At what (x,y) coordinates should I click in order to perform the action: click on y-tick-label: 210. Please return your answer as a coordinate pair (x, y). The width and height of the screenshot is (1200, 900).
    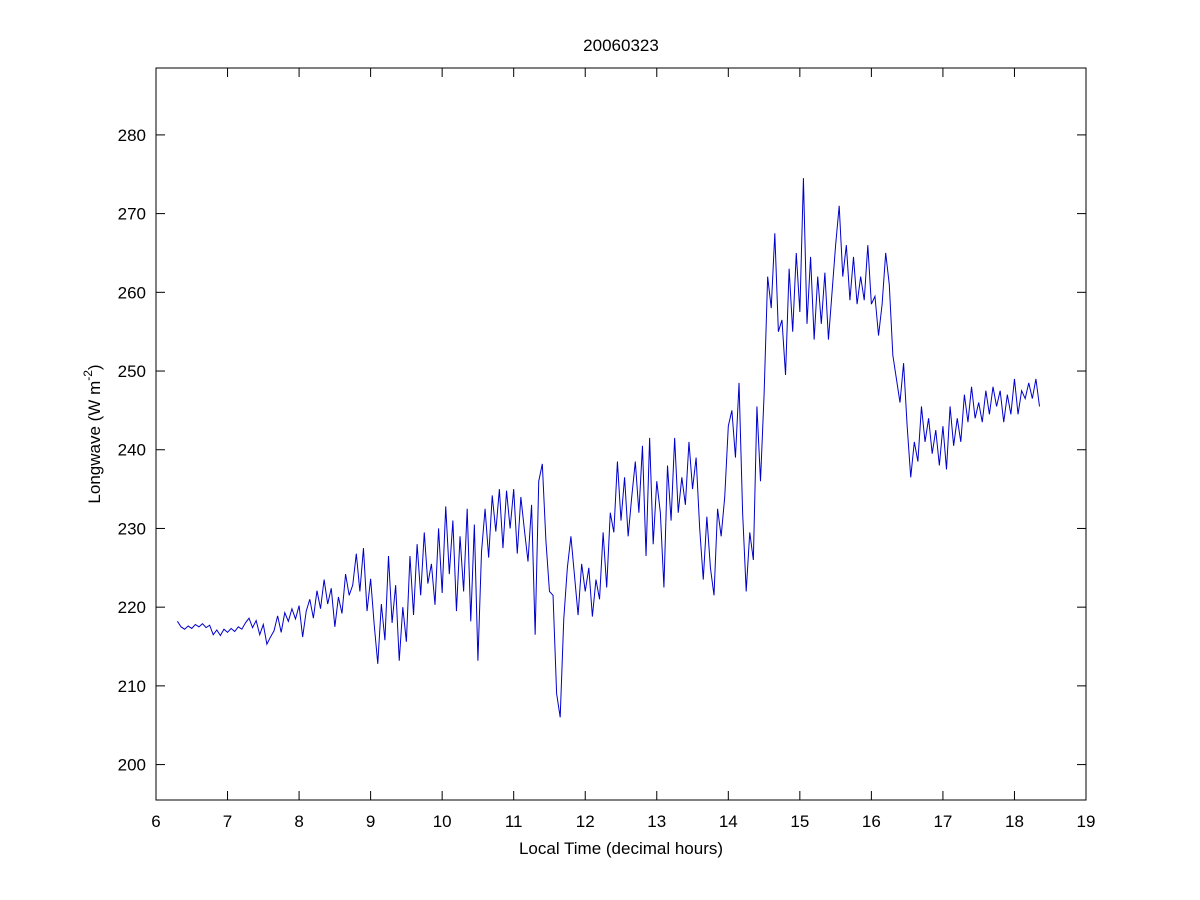
    Looking at the image, I should click on (132, 686).